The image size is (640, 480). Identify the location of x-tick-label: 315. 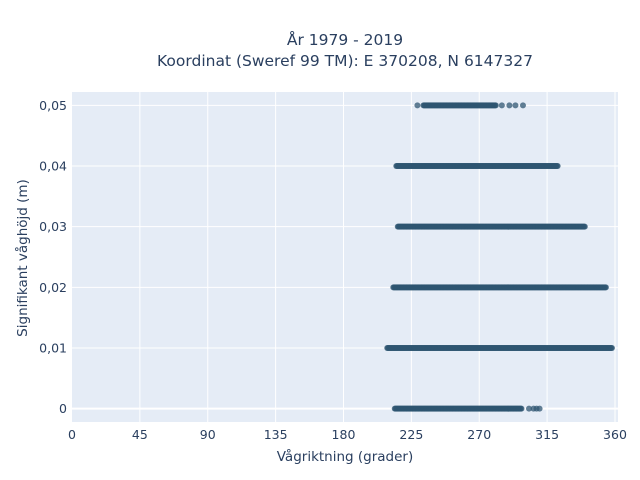
(547, 434).